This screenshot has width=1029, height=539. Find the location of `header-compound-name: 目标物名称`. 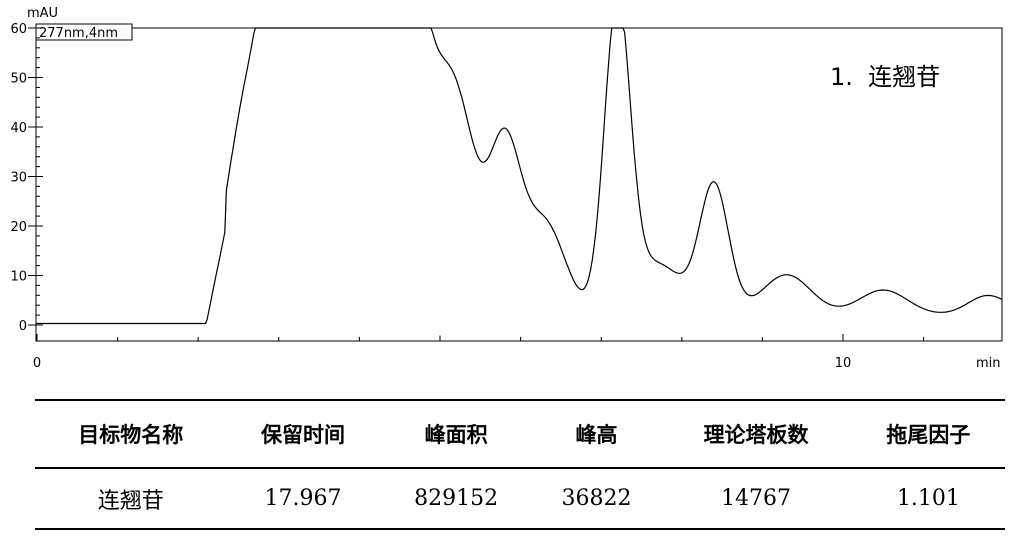

header-compound-name: 目标物名称 is located at coordinates (131, 435).